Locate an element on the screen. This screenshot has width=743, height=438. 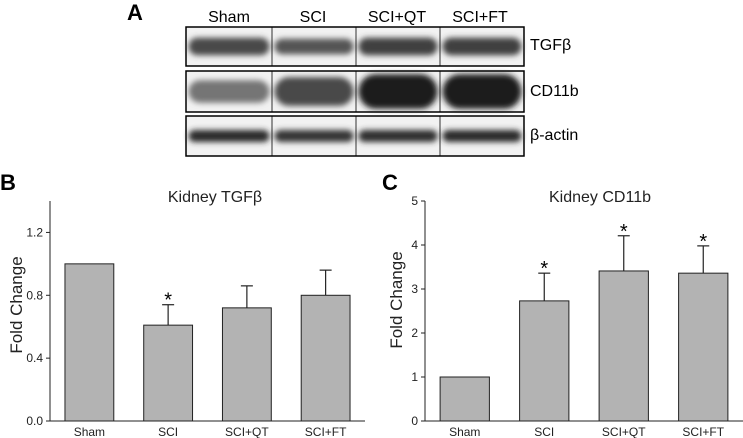
y-tick-label: 1 is located at coordinates (414, 377).